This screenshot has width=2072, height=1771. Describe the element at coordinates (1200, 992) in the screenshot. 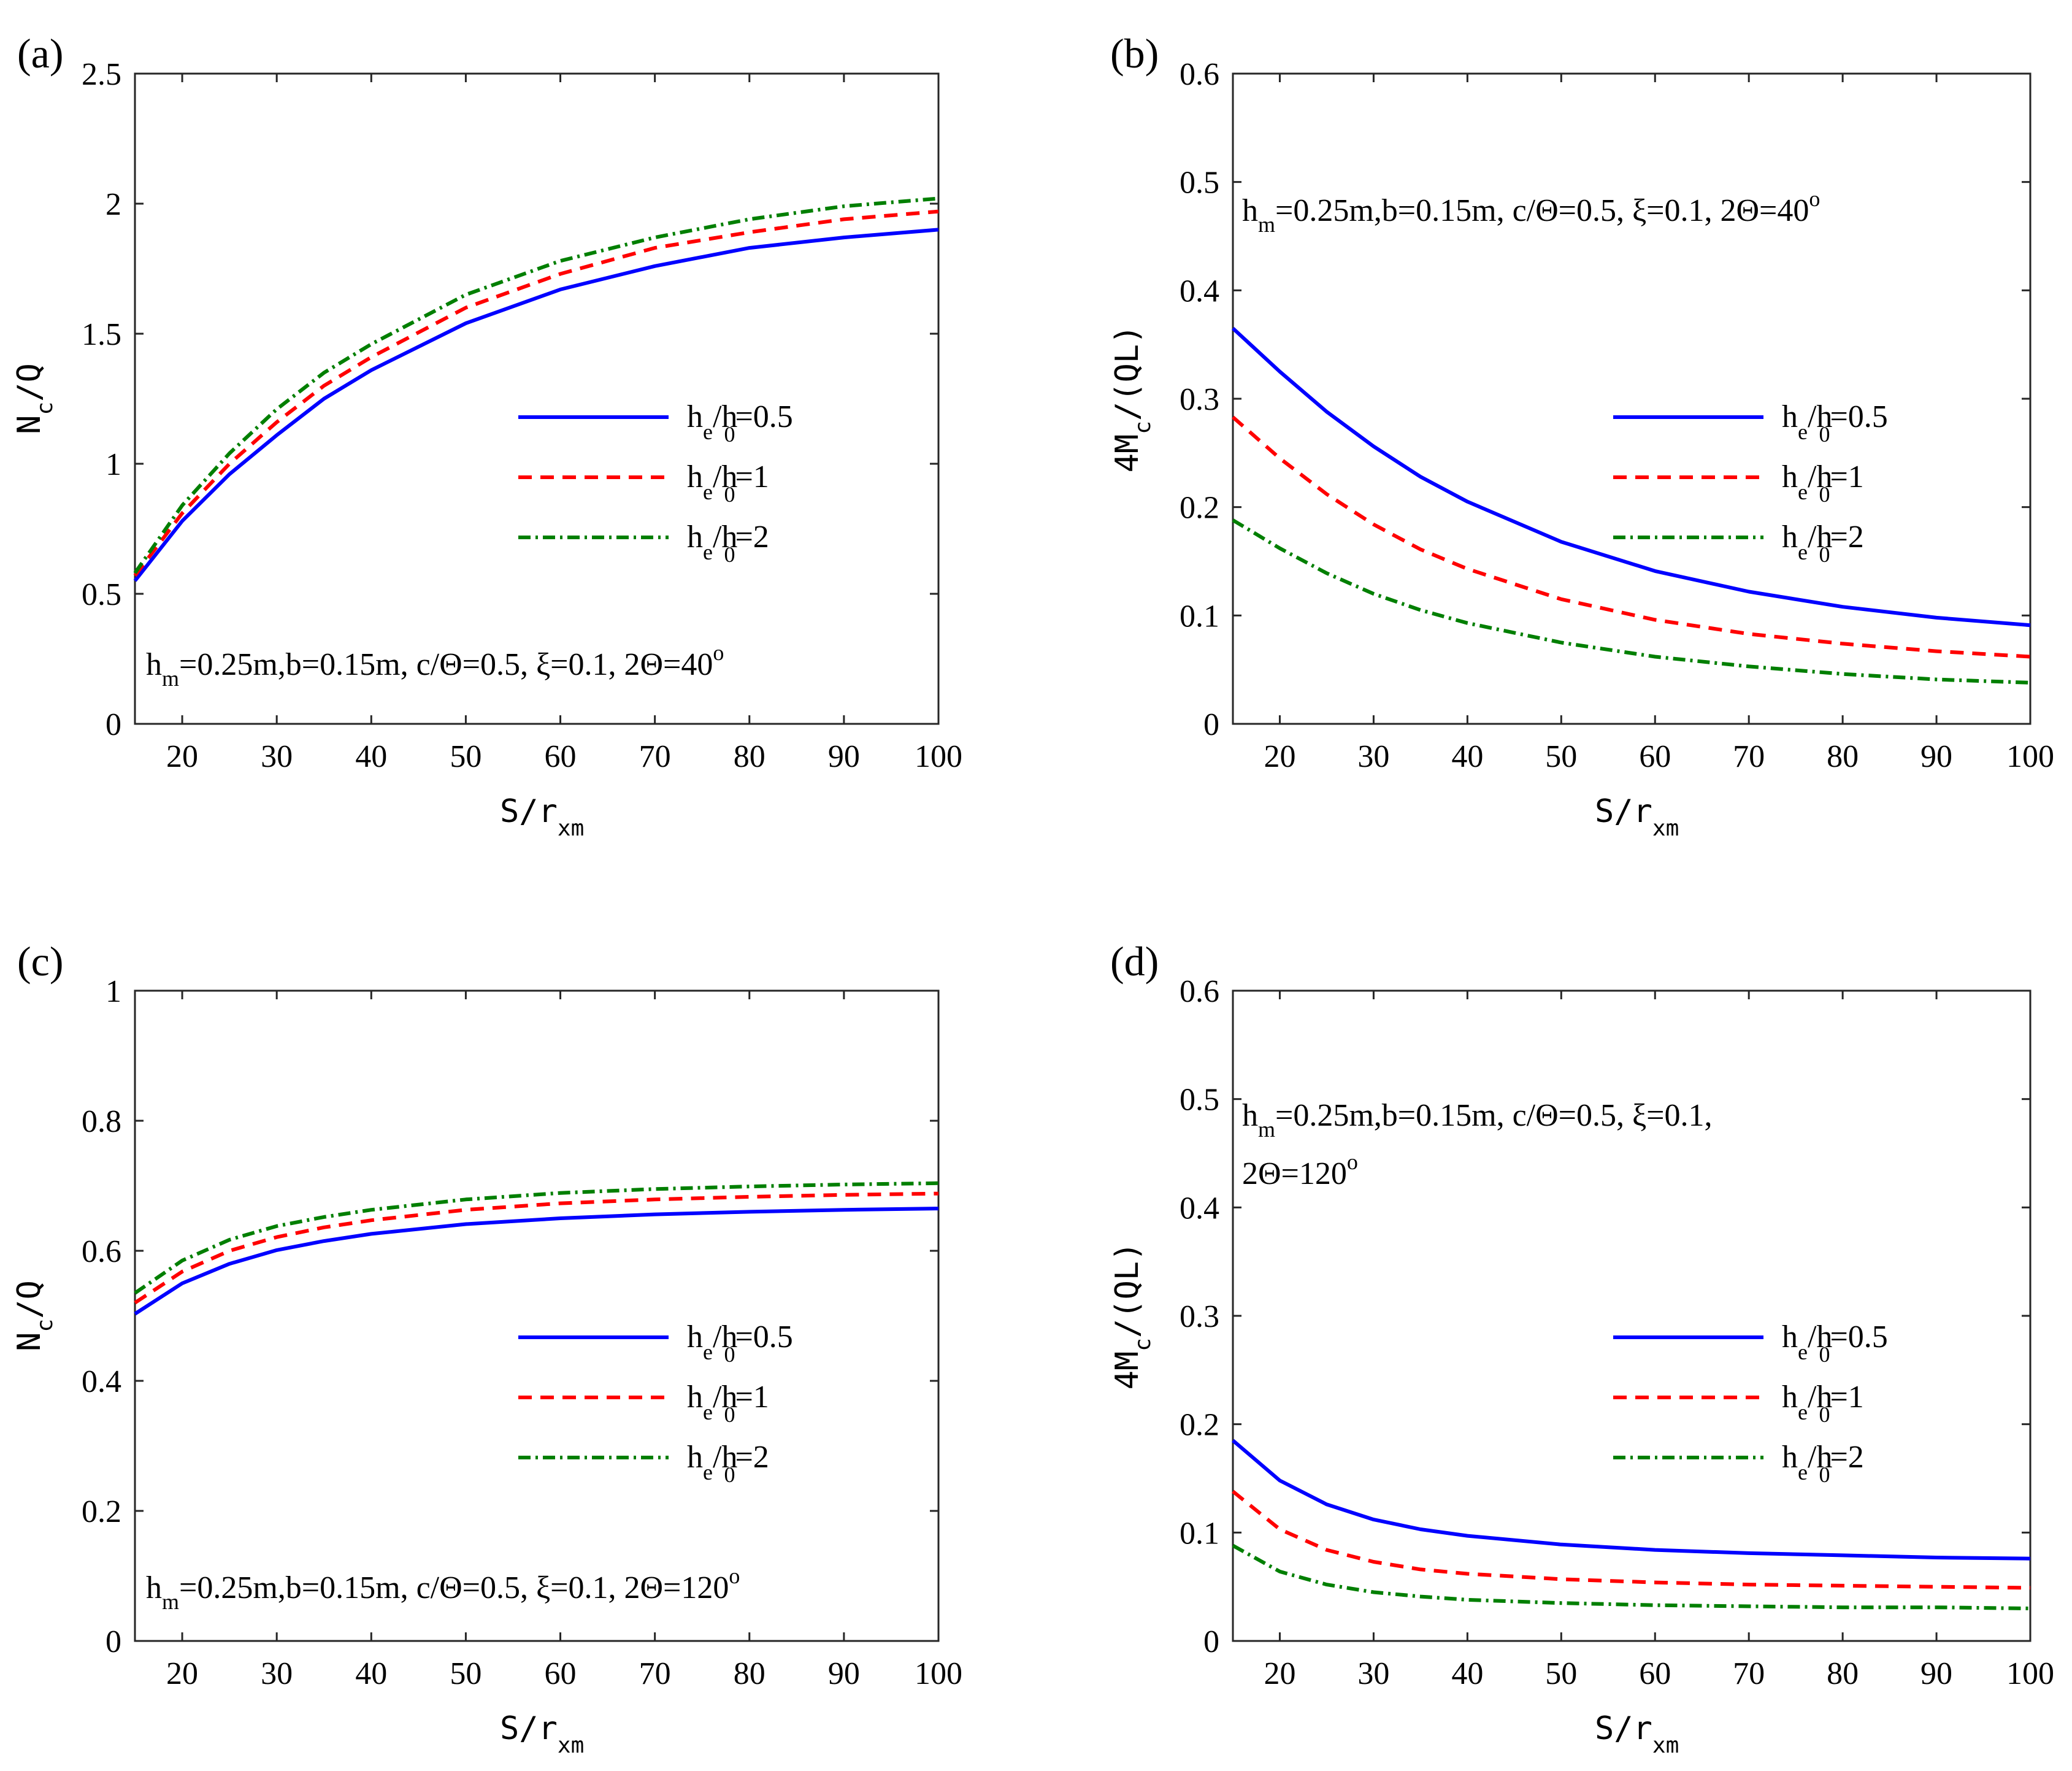

I see `y-tick-label: 0.6` at that location.